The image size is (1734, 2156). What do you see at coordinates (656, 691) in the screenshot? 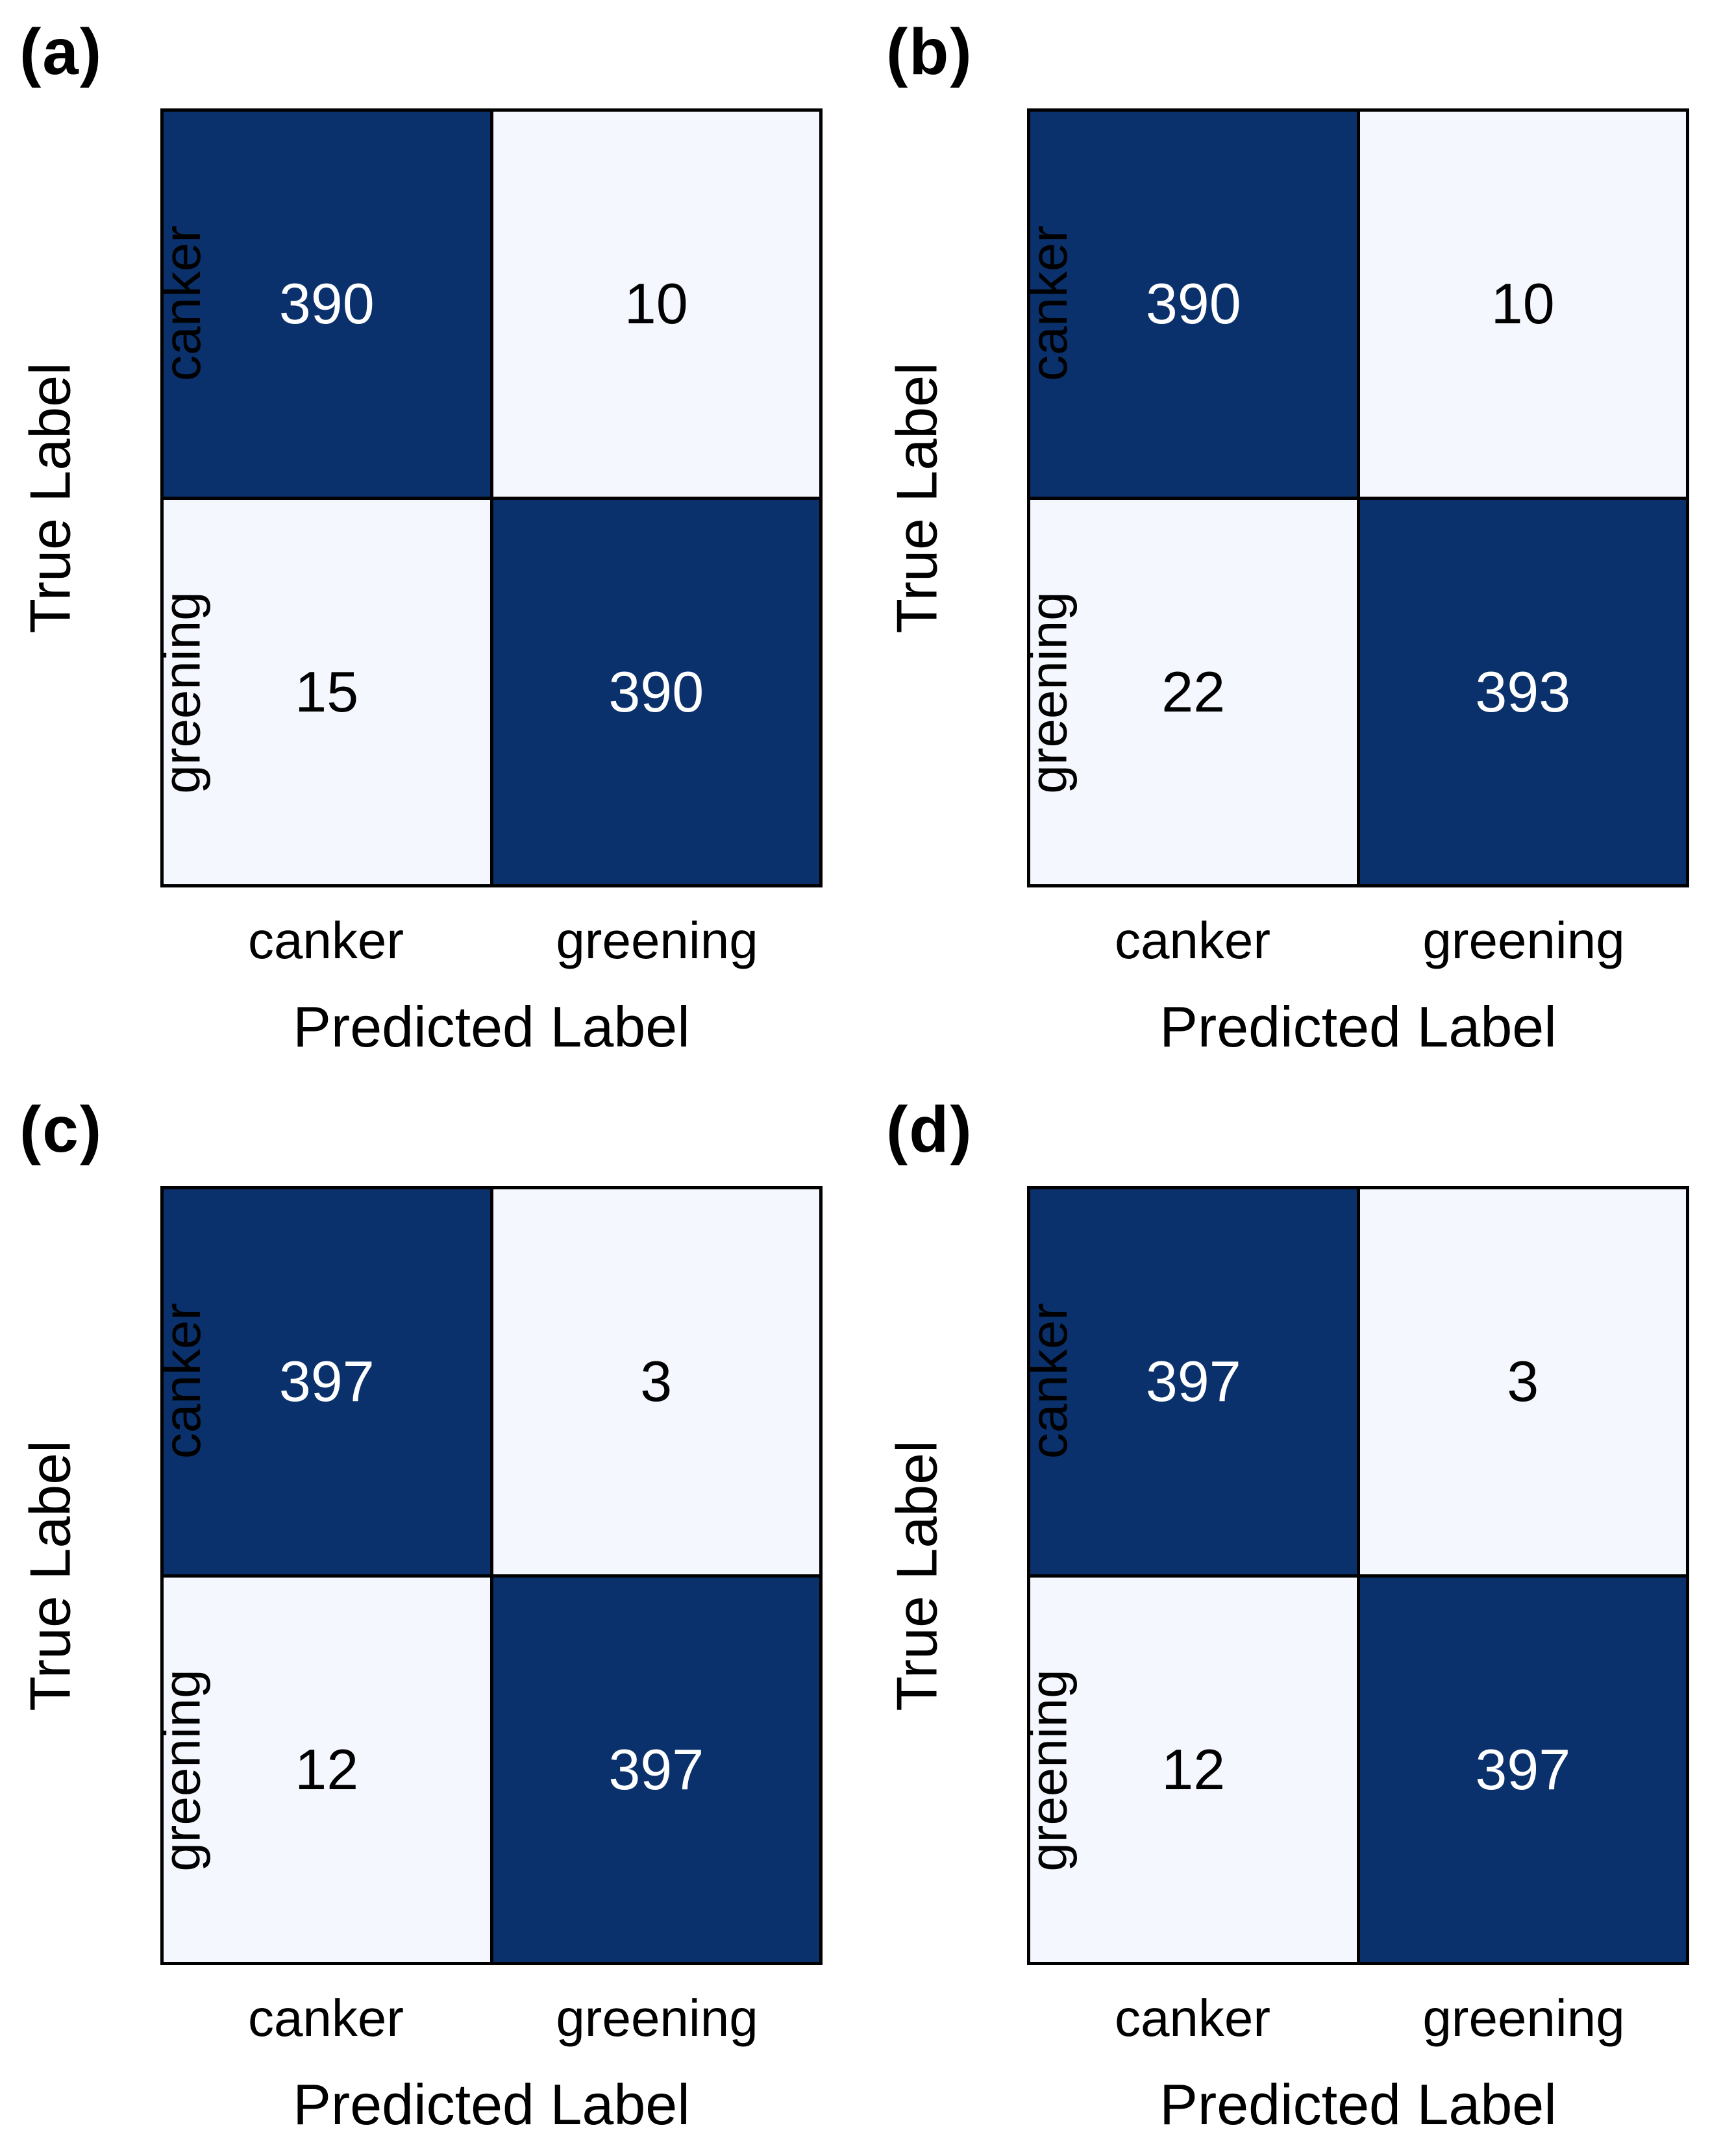
I see `cell-true-greening-pred-greening: 390` at bounding box center [656, 691].